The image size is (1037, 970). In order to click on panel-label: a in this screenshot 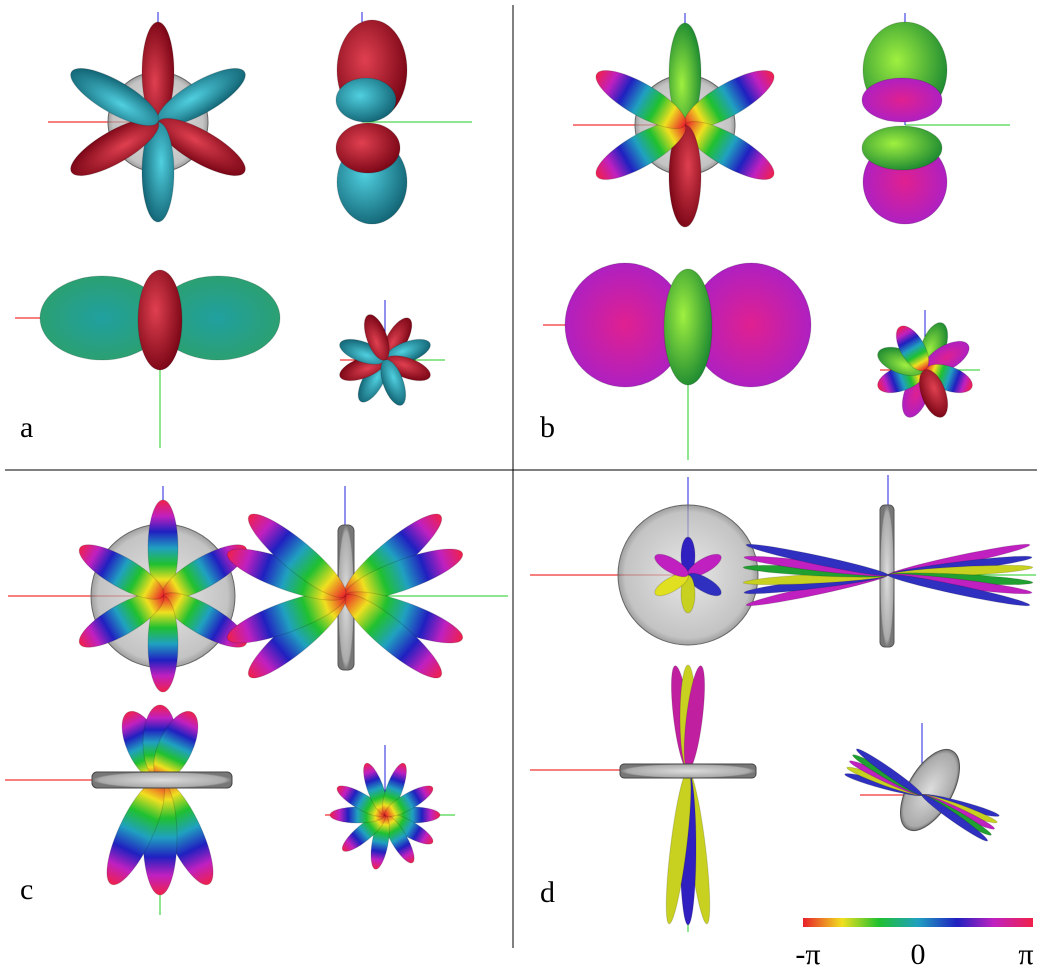, I will do `click(26, 427)`.